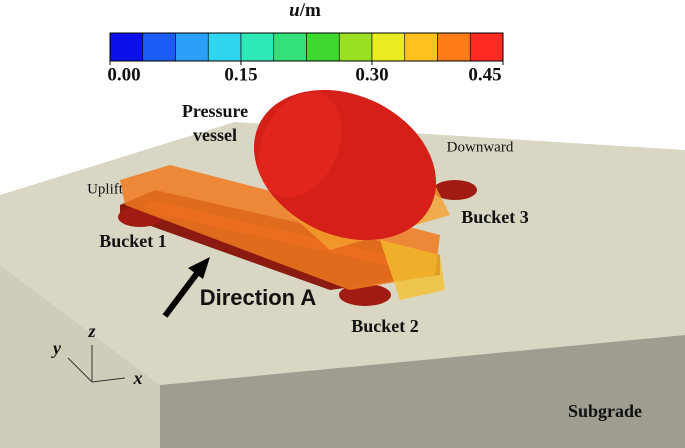  What do you see at coordinates (80, 370) in the screenshot?
I see `axis-y` at bounding box center [80, 370].